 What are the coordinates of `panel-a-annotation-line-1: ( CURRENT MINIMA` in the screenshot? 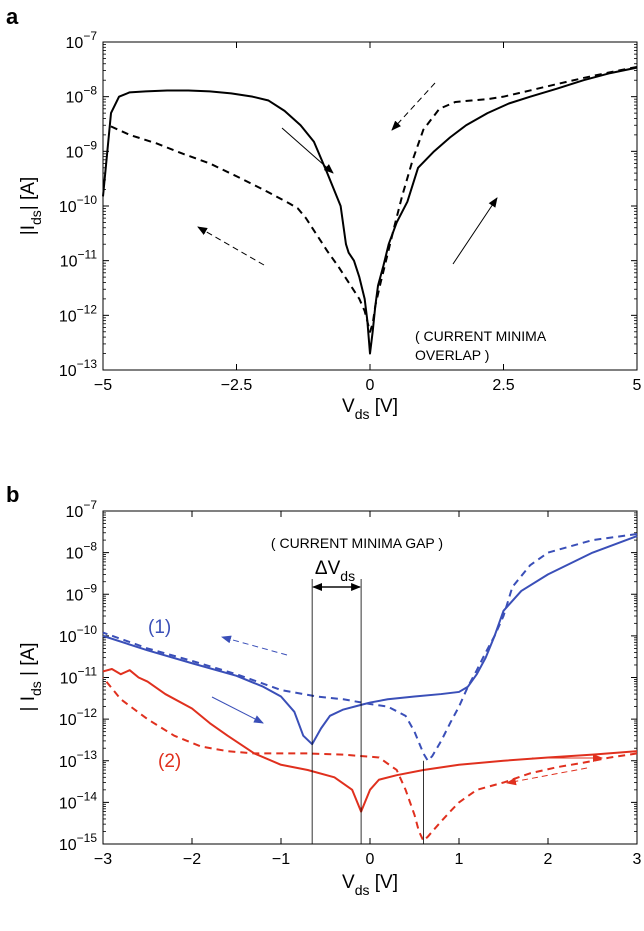 It's located at (481, 336).